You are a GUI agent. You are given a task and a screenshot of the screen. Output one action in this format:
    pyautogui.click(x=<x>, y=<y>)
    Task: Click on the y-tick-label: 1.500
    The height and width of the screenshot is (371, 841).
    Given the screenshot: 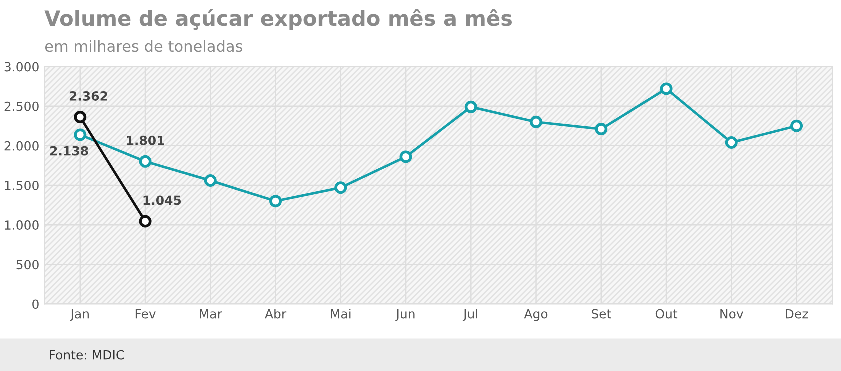 What is the action you would take?
    pyautogui.click(x=22, y=185)
    